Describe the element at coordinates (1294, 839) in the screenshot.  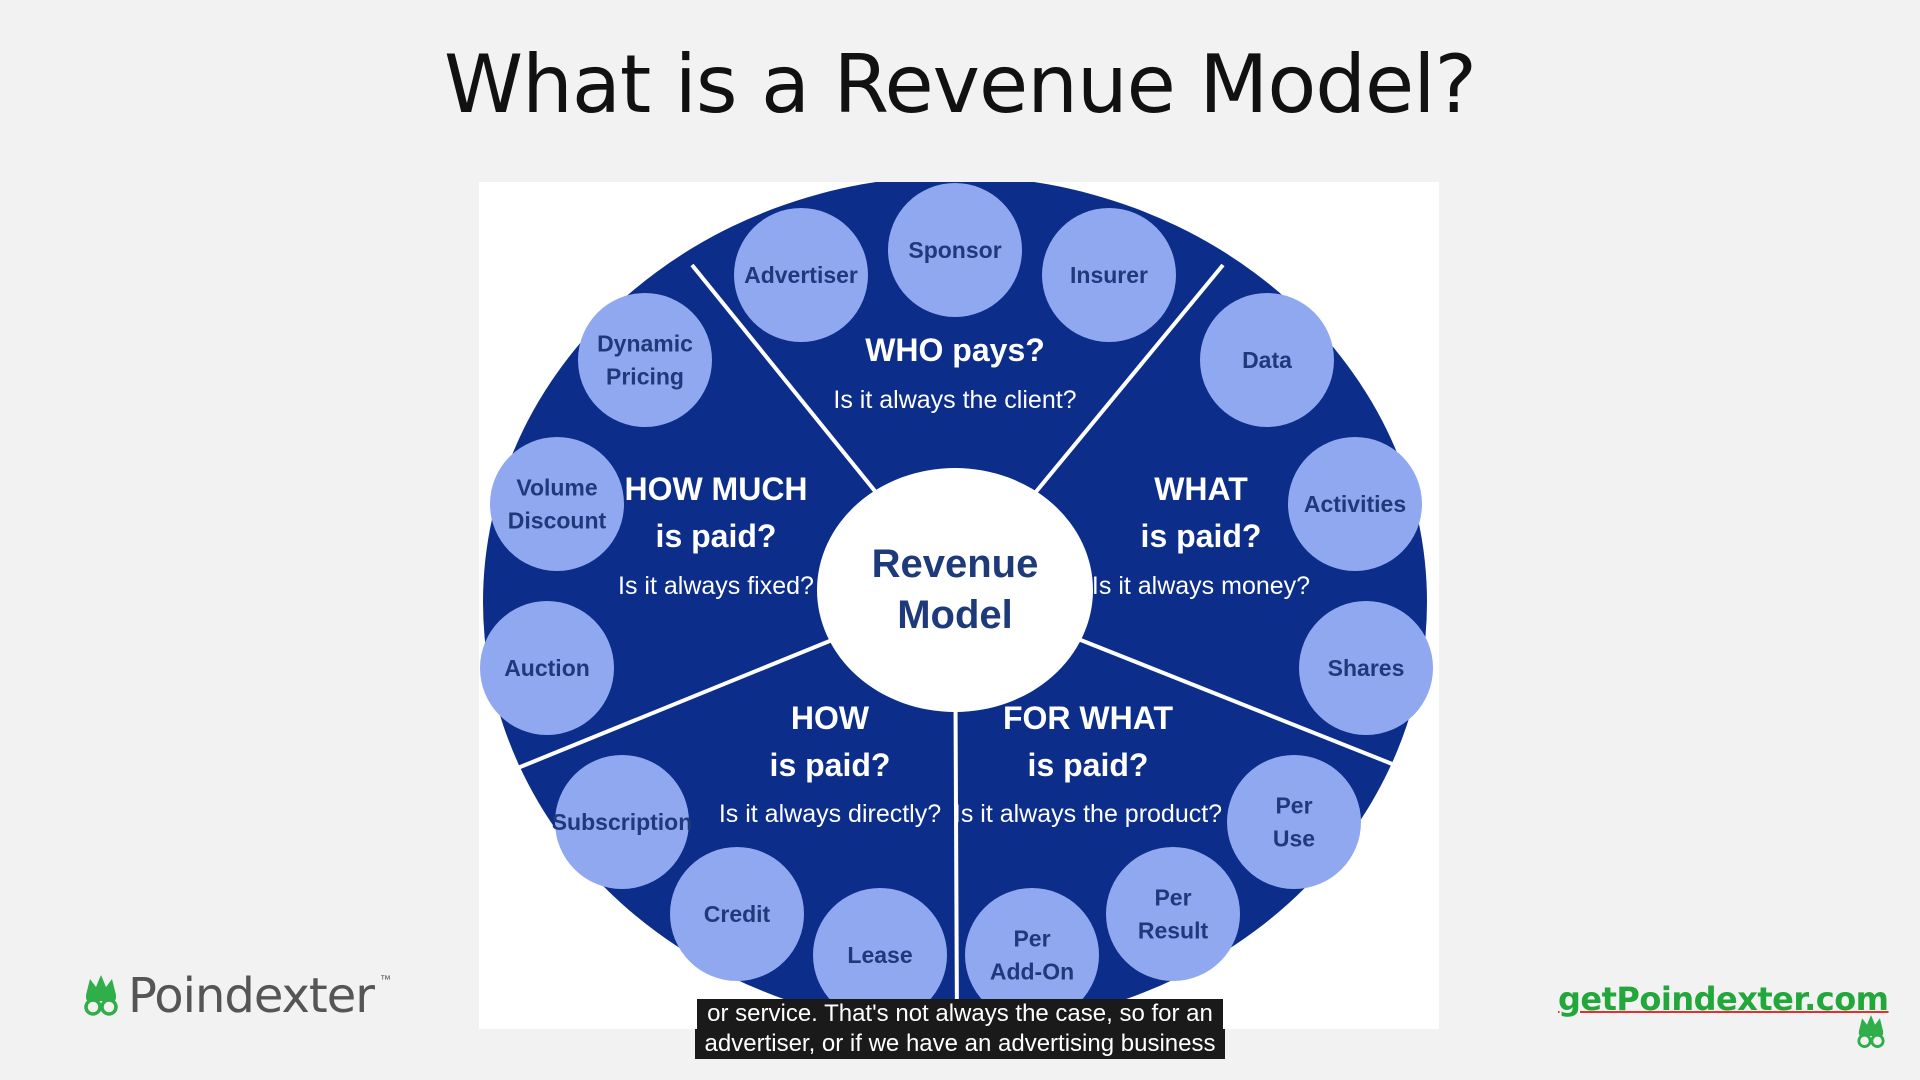
I see `bubble-label-per-use: Use` at that location.